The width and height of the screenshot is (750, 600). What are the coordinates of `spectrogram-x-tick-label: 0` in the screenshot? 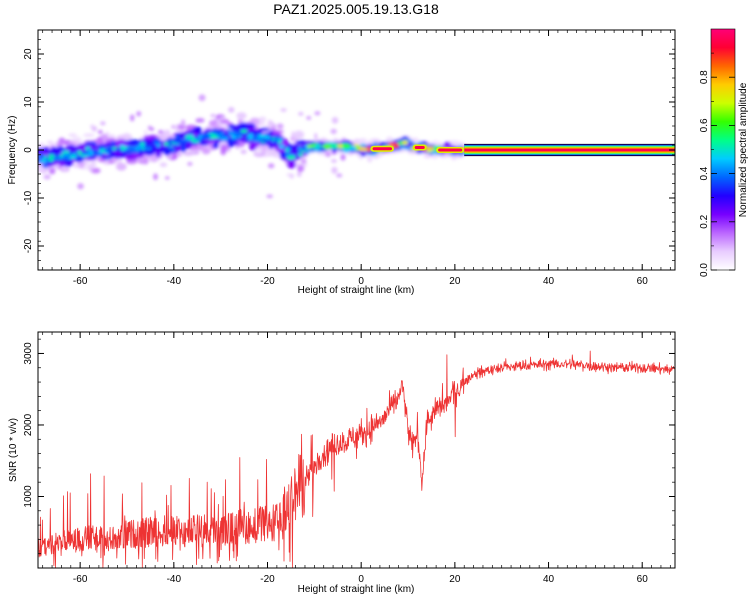 It's located at (361, 281).